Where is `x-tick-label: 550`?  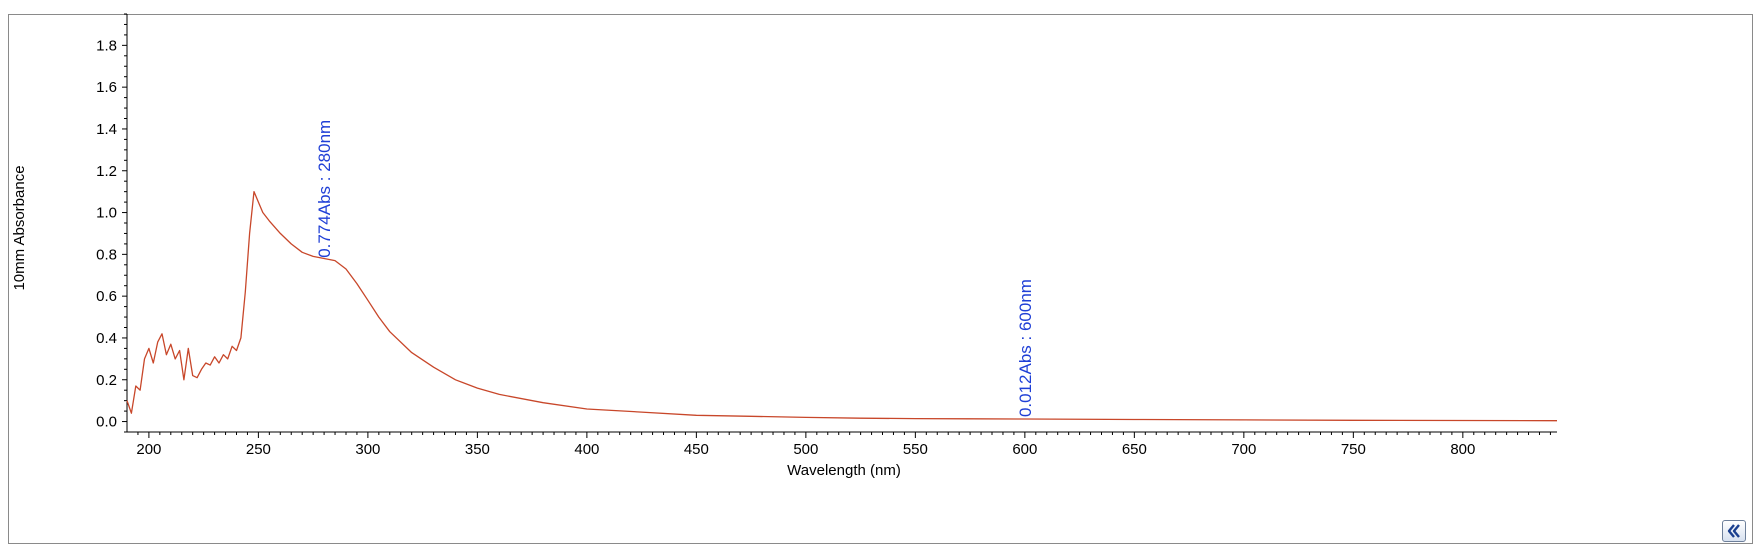
x-tick-label: 550 is located at coordinates (915, 449).